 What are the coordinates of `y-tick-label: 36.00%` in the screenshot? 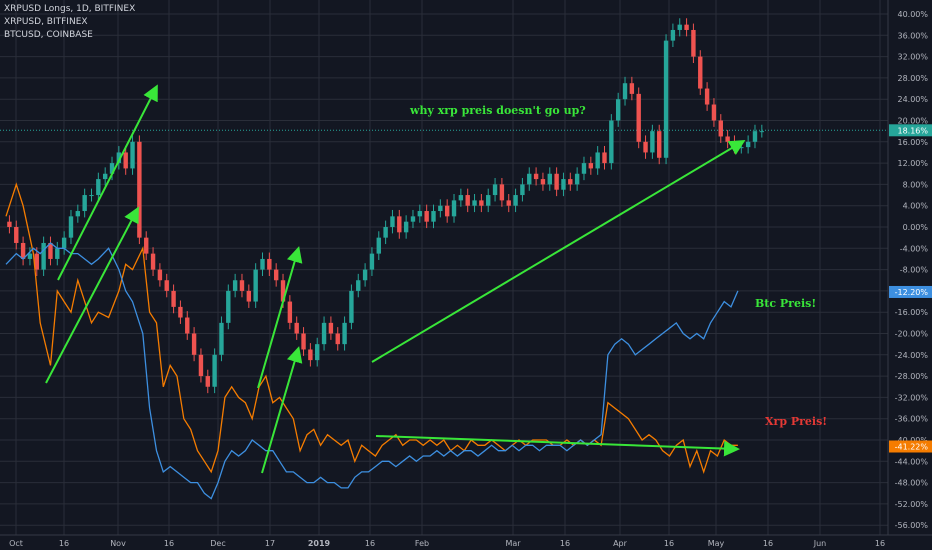 It's located at (912, 35).